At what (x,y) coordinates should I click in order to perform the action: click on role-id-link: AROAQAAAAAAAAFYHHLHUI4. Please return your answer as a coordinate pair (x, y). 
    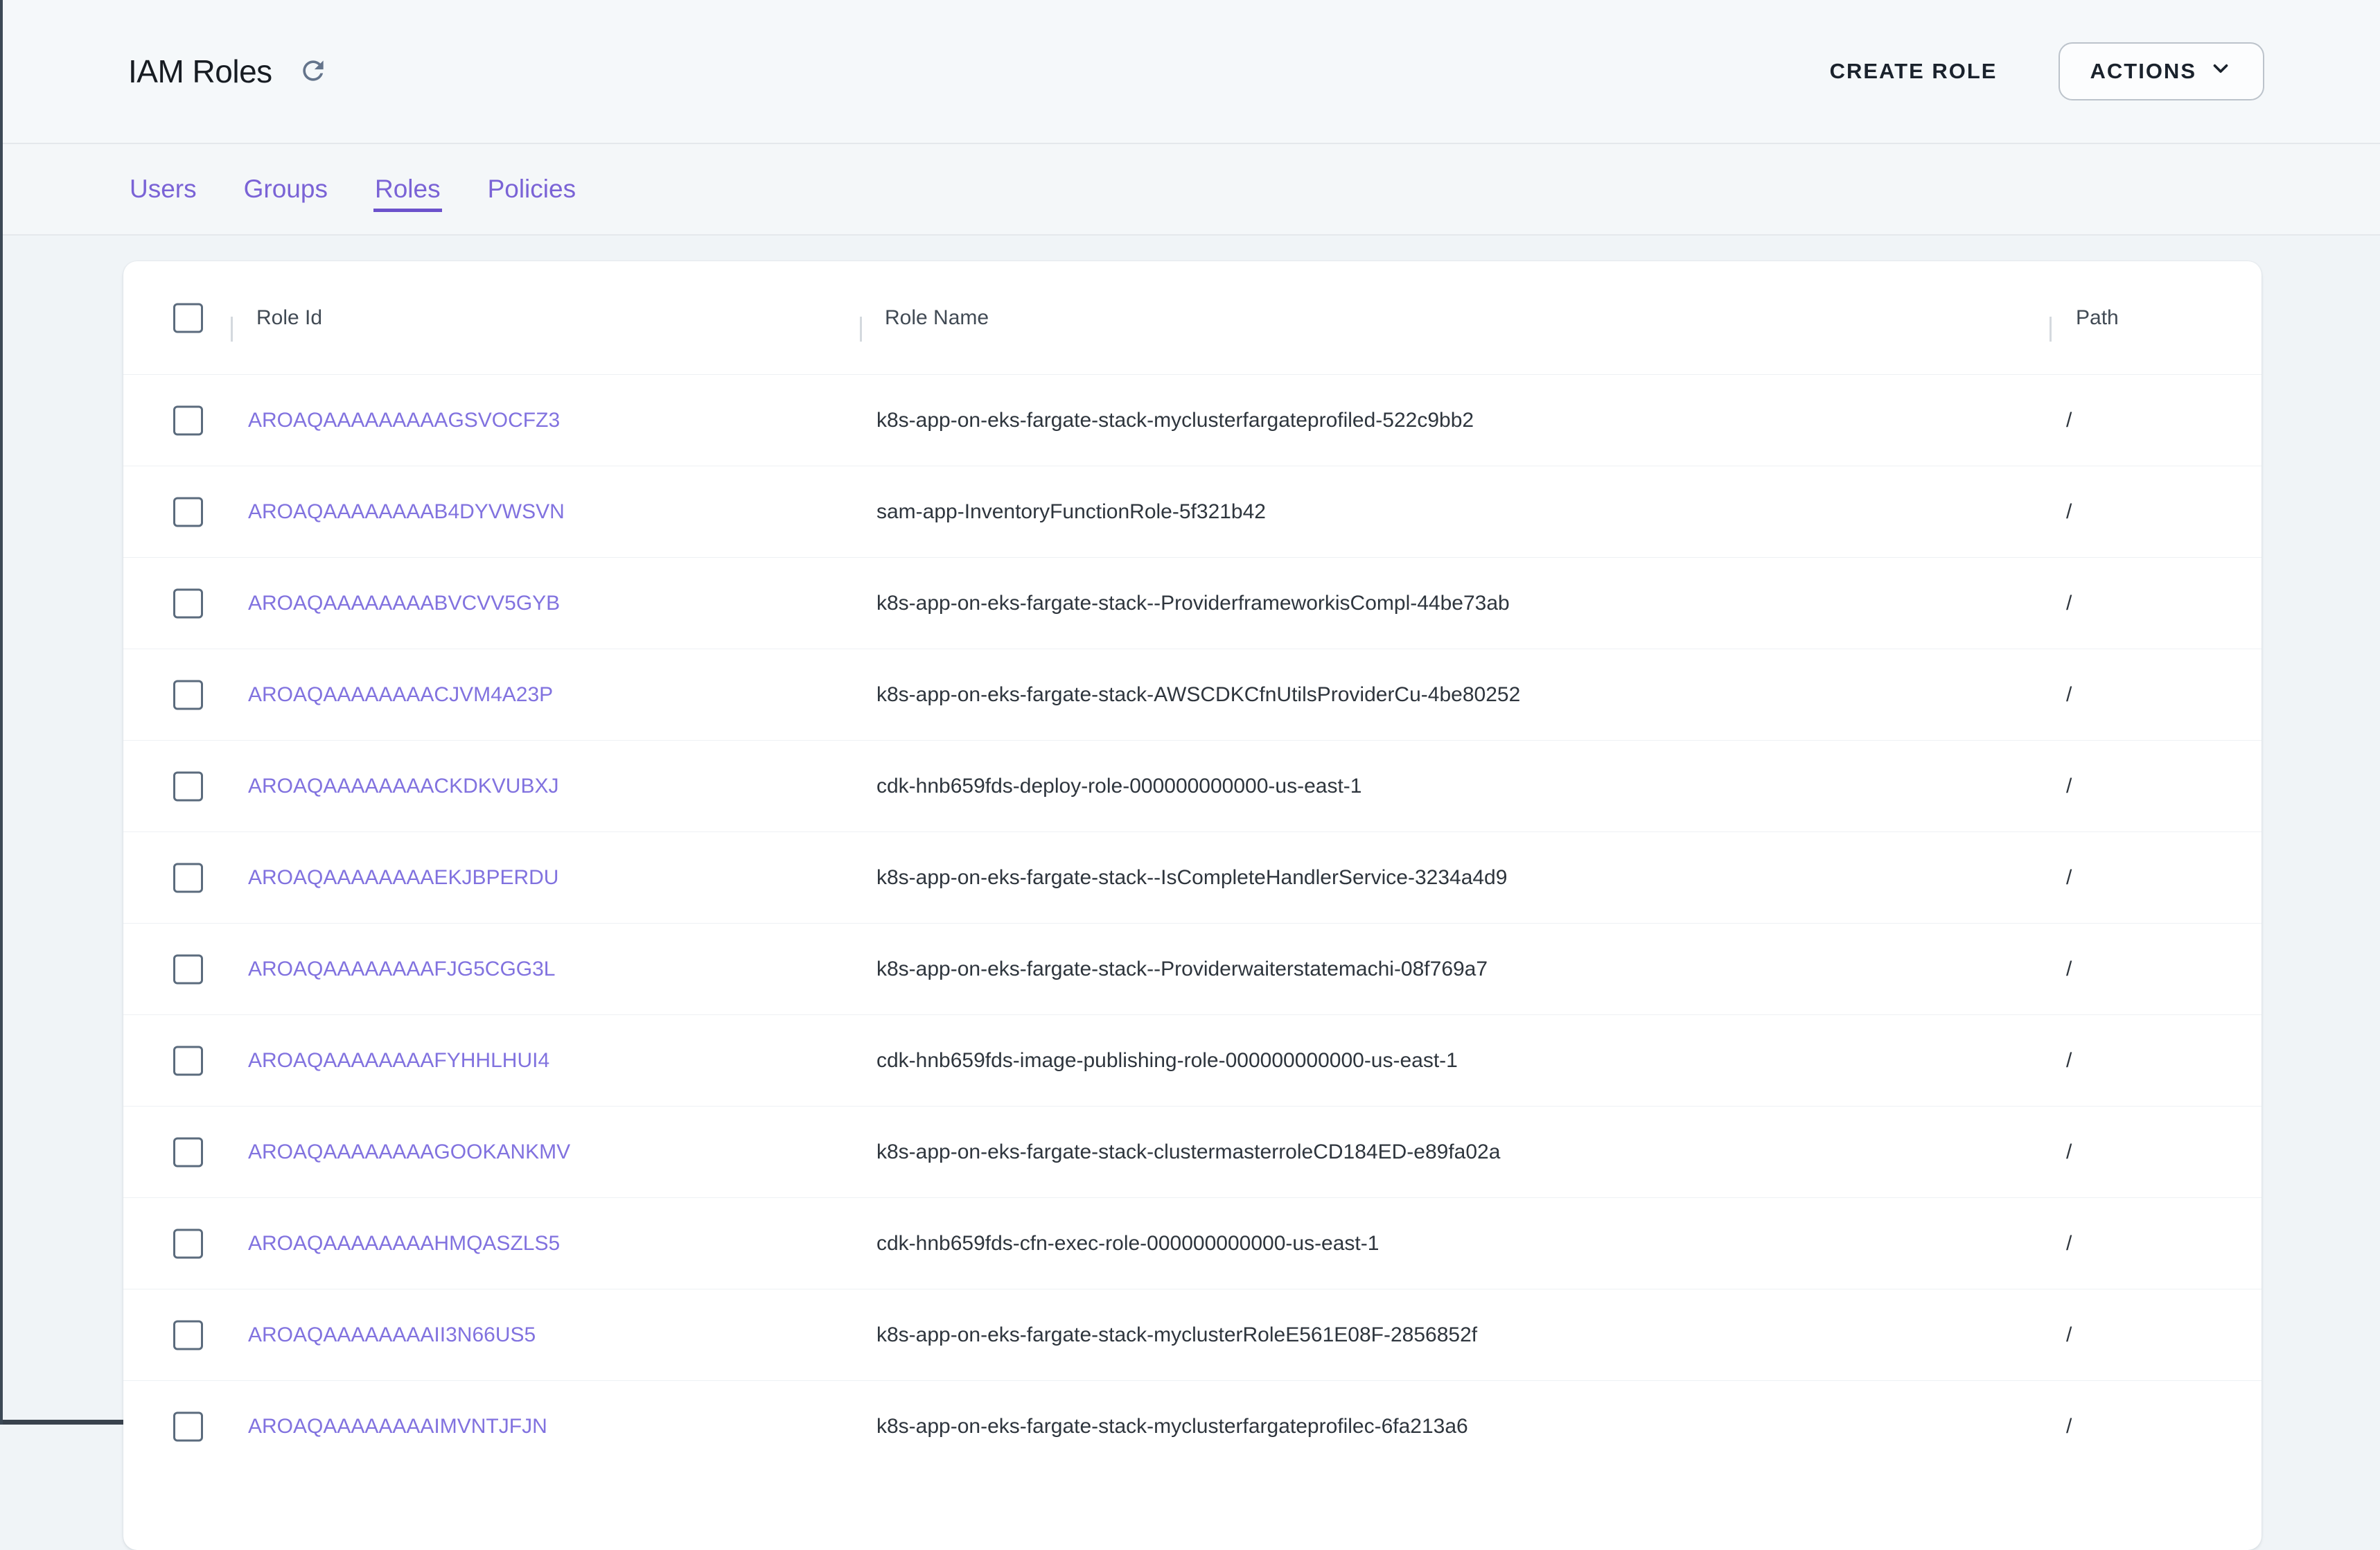
    Looking at the image, I should click on (399, 1060).